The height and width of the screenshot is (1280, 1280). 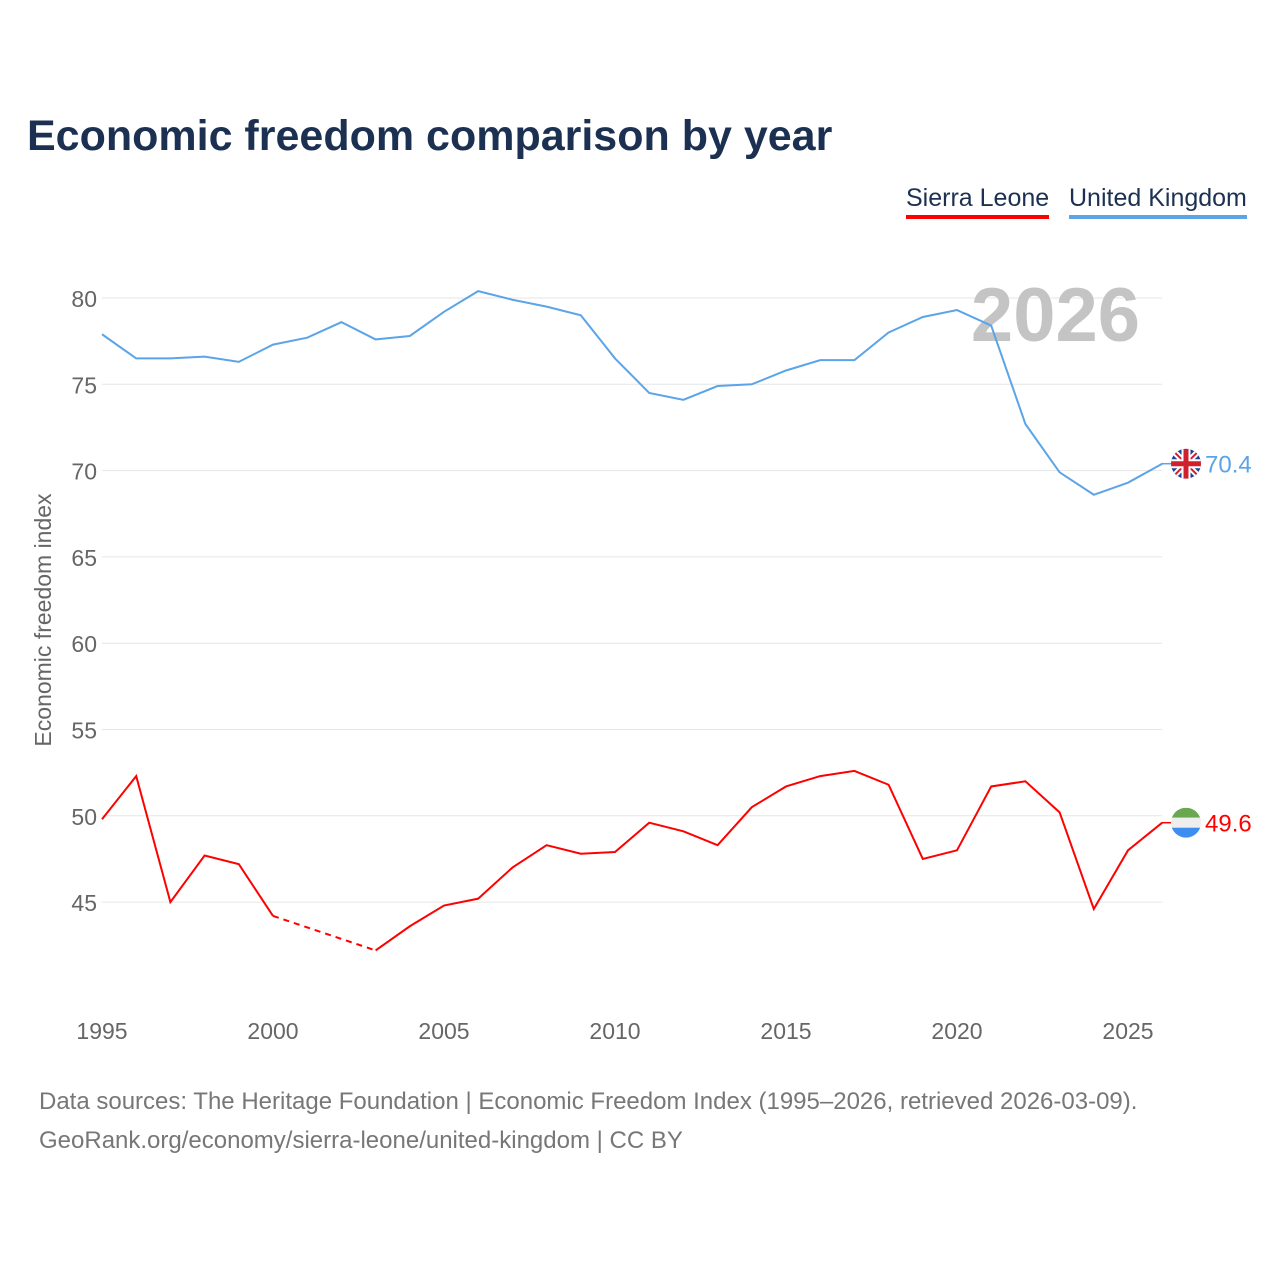 What do you see at coordinates (1158, 201) in the screenshot?
I see `legend-united-kingdom: United Kingdom` at bounding box center [1158, 201].